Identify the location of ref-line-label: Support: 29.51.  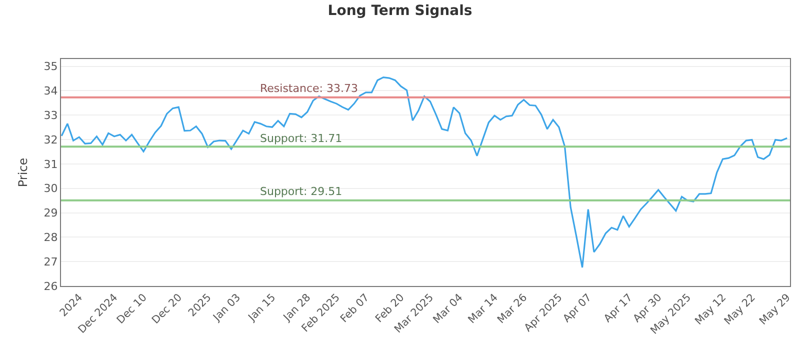
(301, 191).